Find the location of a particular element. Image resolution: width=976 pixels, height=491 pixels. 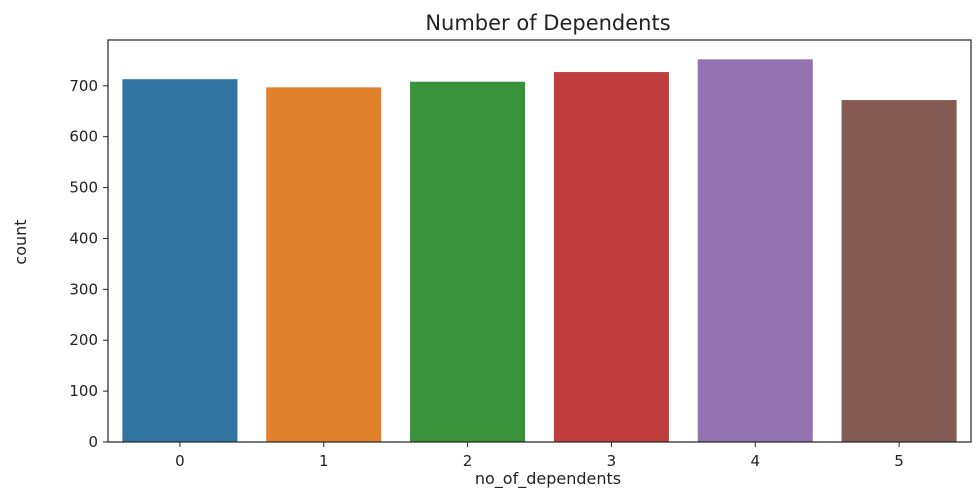

y-axis-label: count is located at coordinates (20, 241).